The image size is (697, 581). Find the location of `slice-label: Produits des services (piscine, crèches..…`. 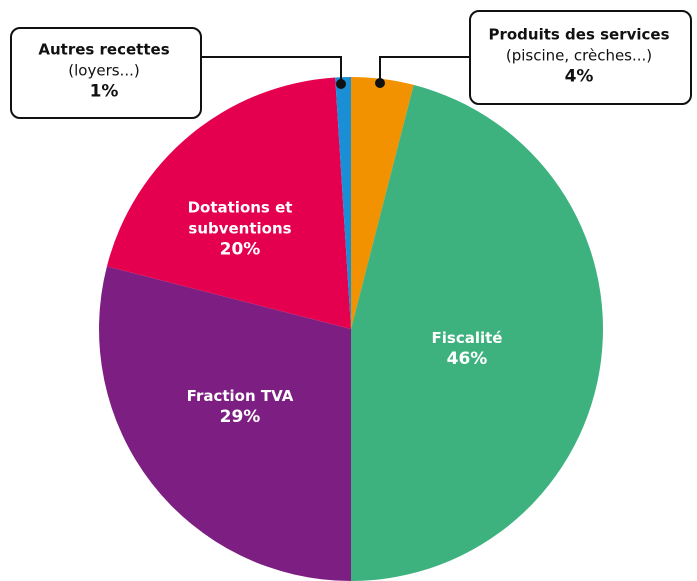

slice-label: Produits des services (piscine, crèches..… is located at coordinates (579, 56).